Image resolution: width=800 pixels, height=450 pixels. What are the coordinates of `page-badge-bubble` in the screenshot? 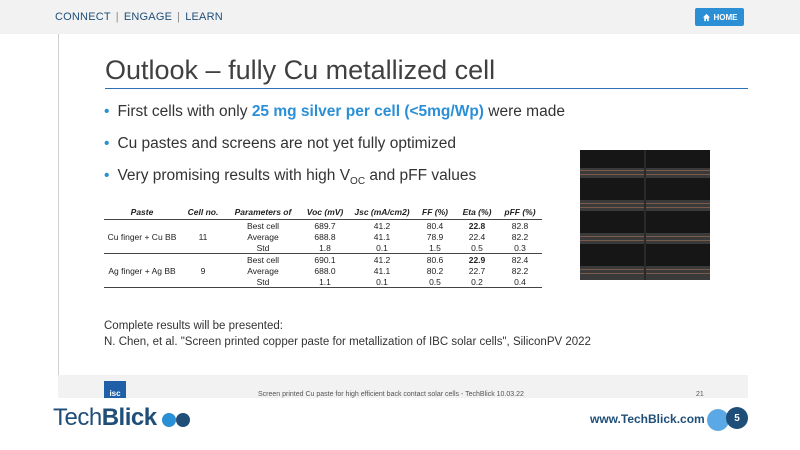 It's located at (718, 420).